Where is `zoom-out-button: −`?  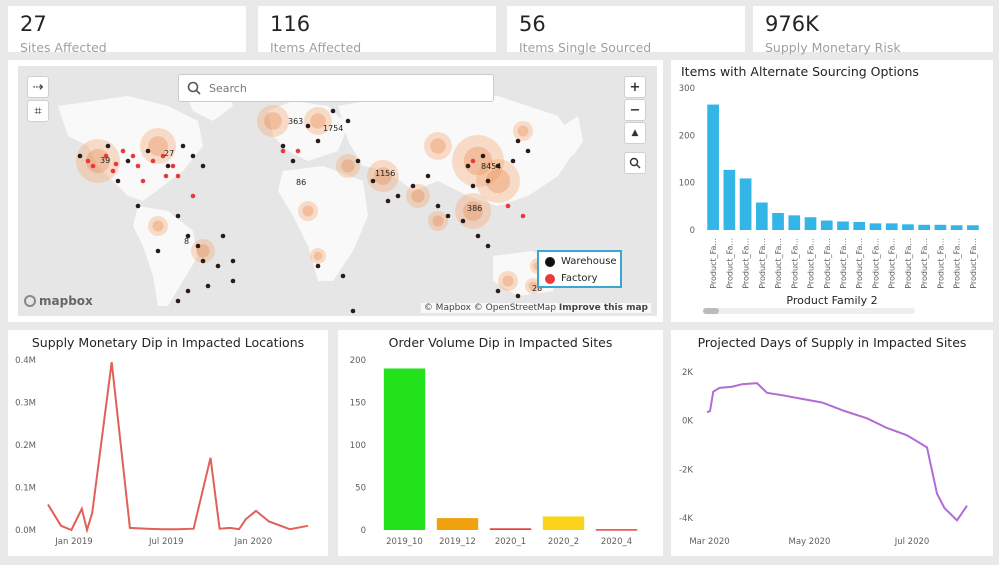
zoom-out-button: − is located at coordinates (635, 110).